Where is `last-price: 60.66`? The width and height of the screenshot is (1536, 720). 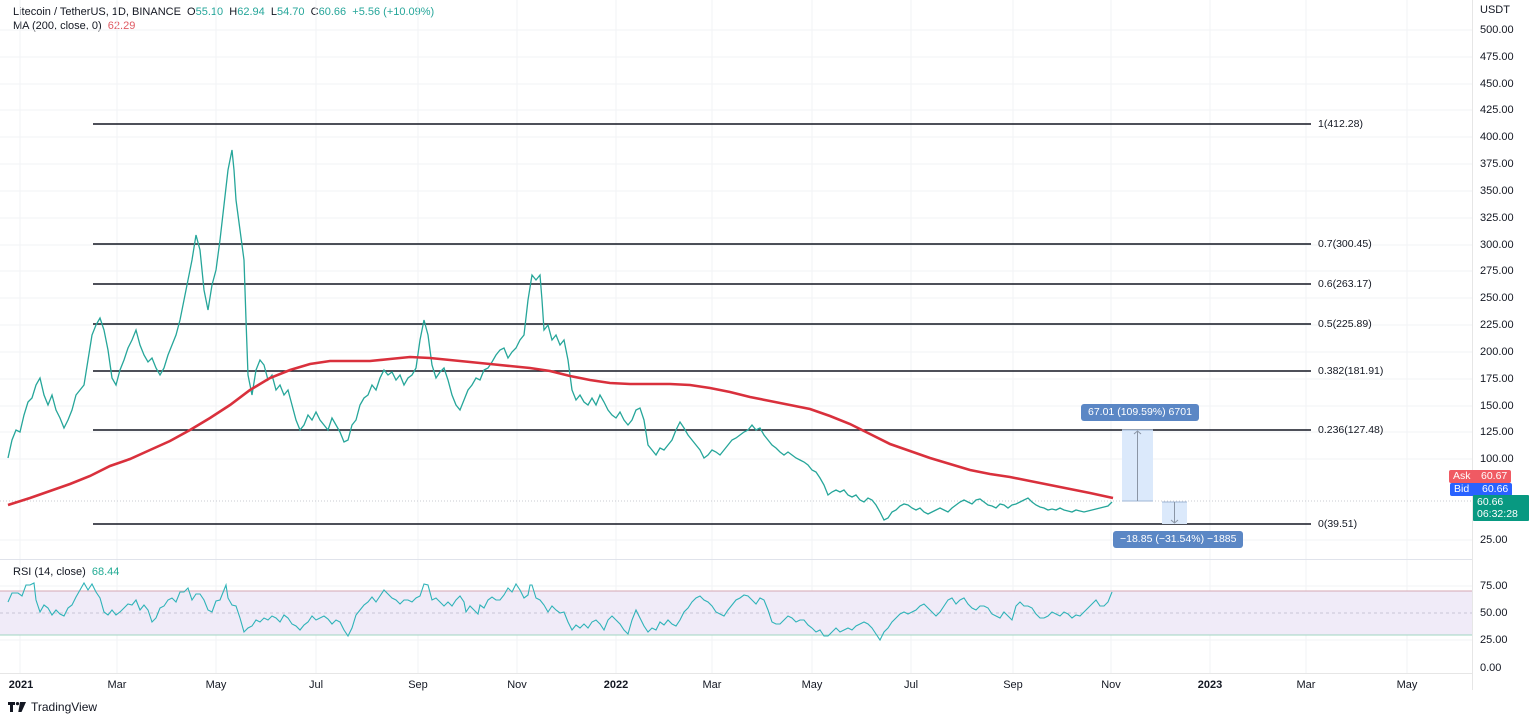
last-price: 60.66 is located at coordinates (1490, 502).